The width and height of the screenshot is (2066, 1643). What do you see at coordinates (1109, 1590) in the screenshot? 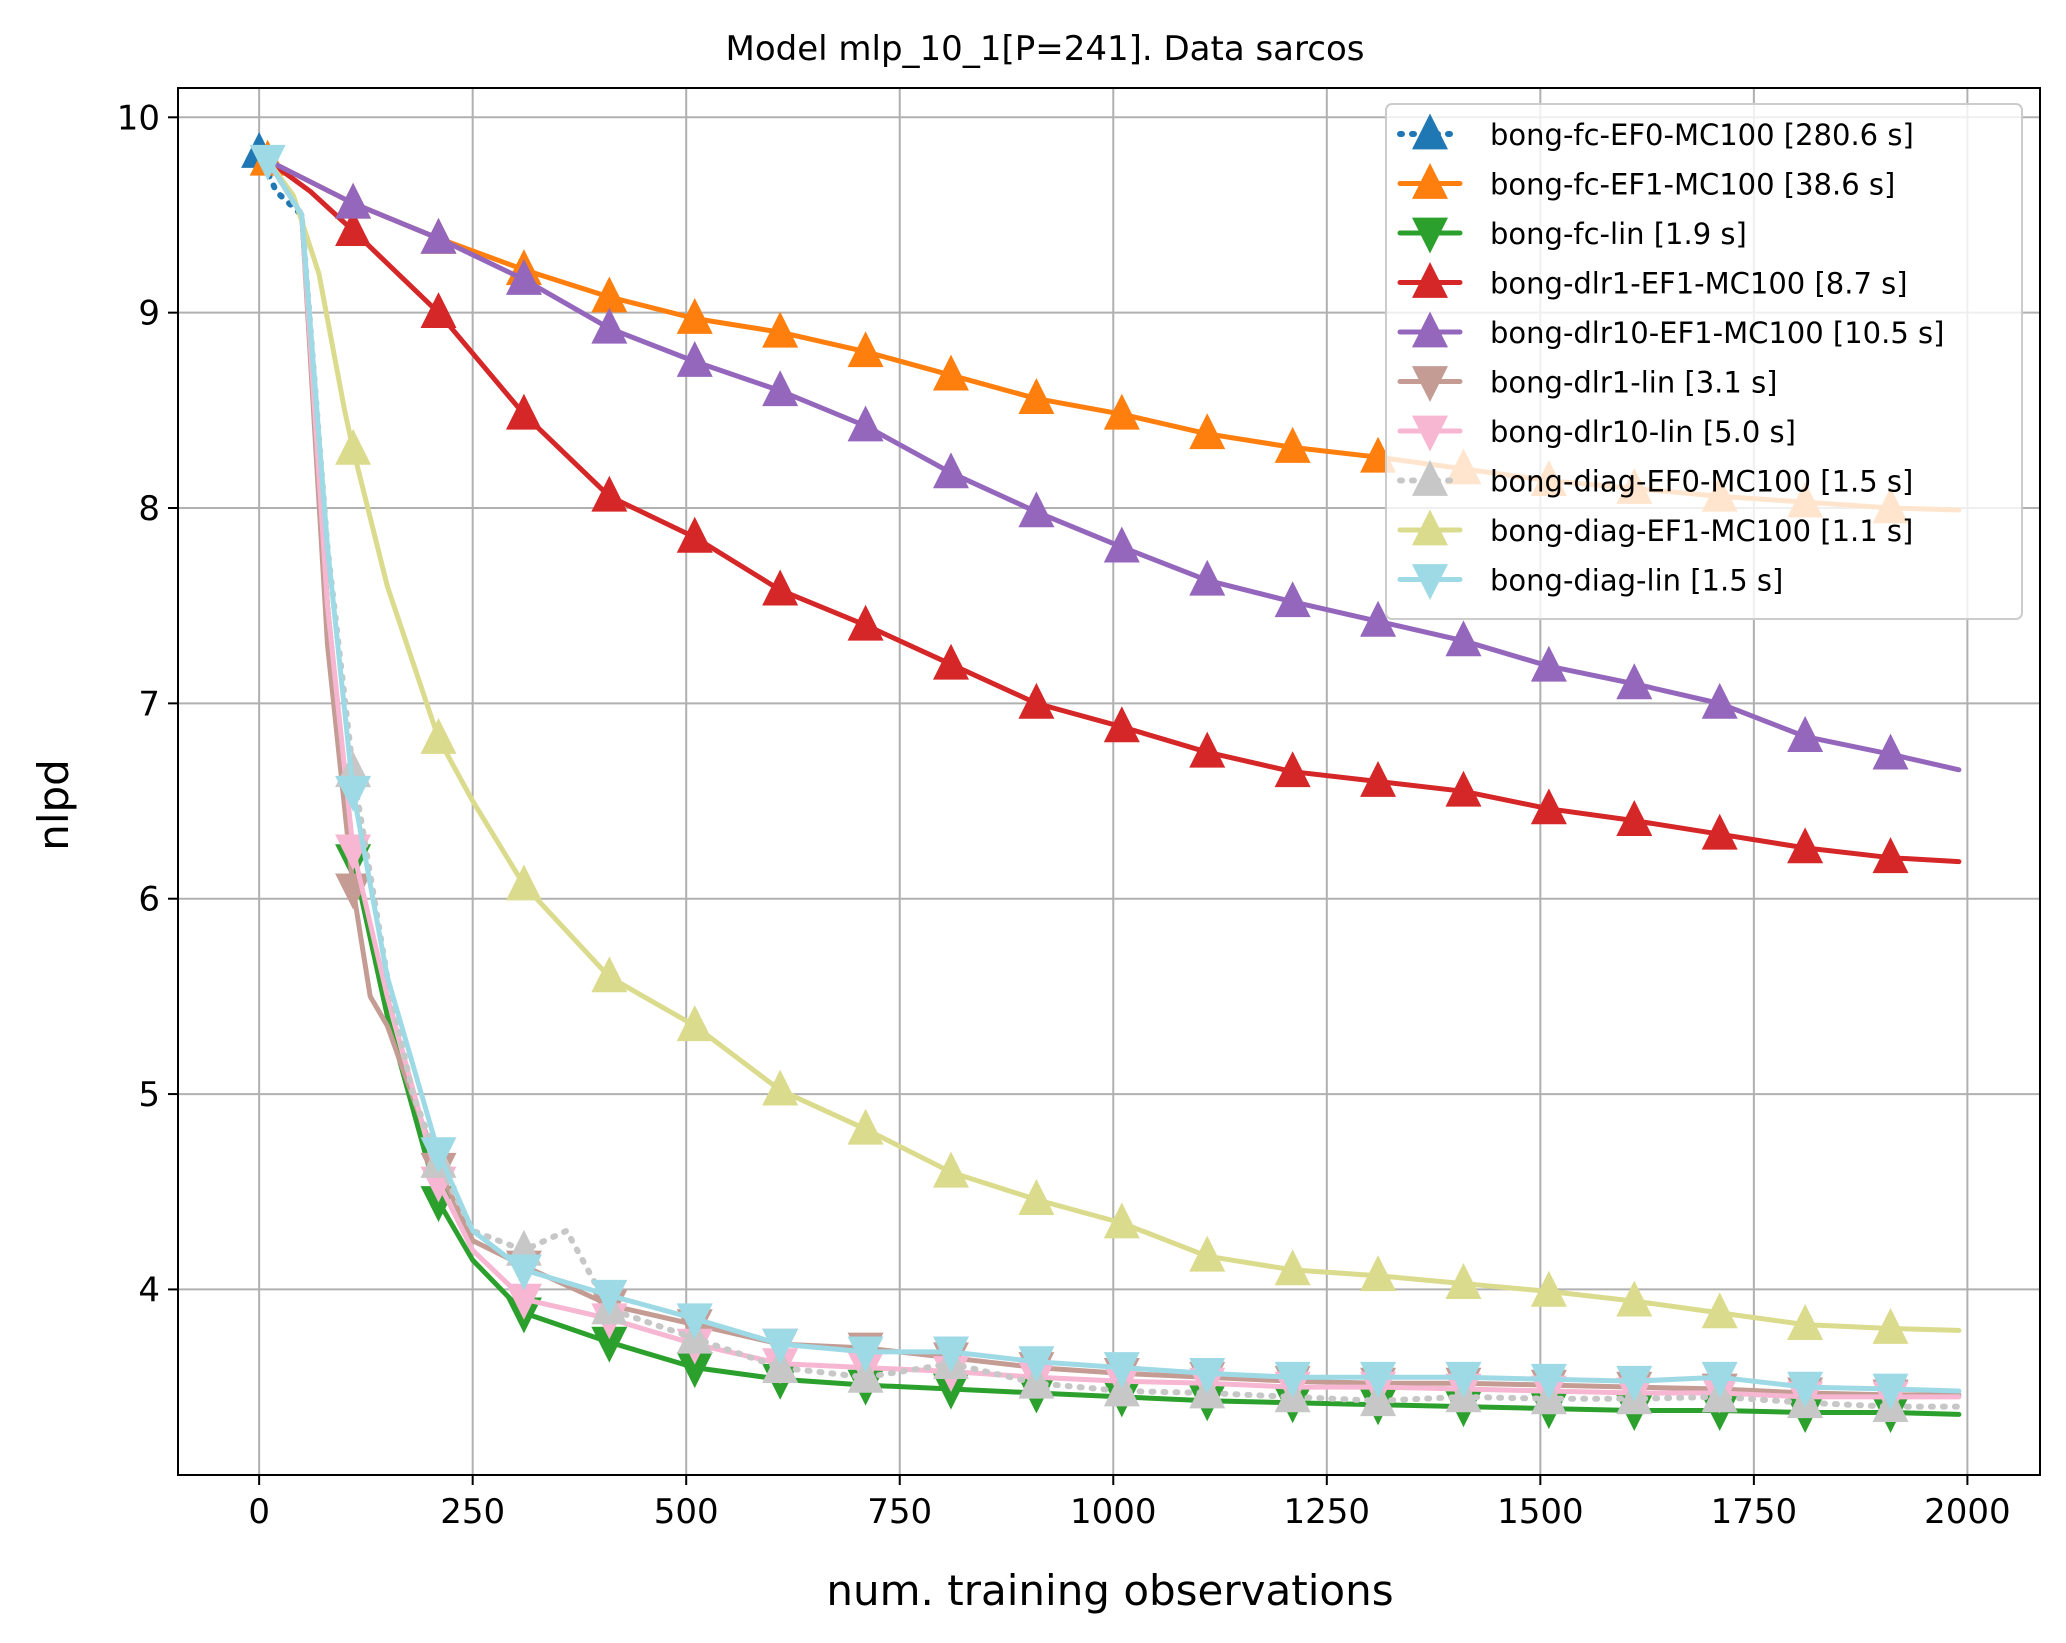
I see `x-axis-label: num. training observations` at bounding box center [1109, 1590].